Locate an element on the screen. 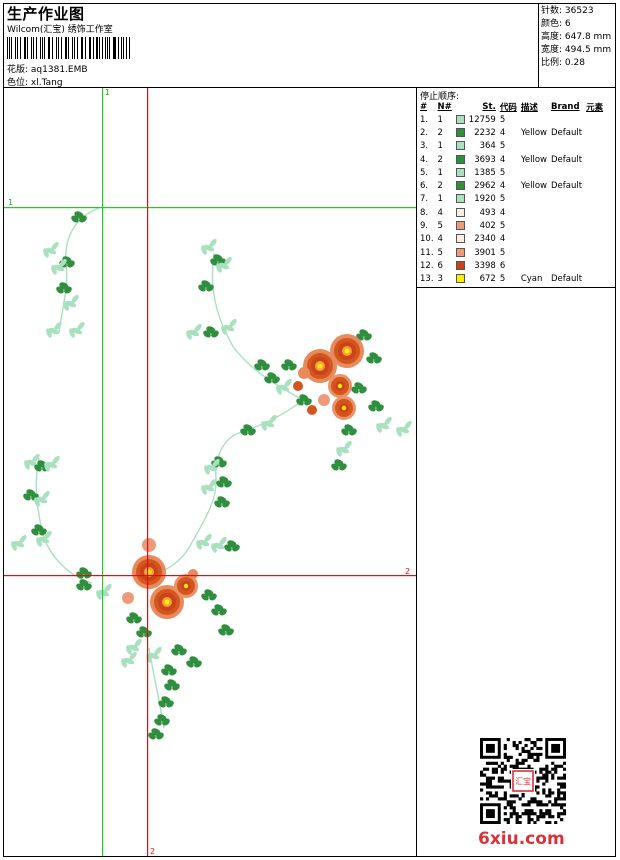 The height and width of the screenshot is (860, 620). colorway-label: 色位: is located at coordinates (18, 83).